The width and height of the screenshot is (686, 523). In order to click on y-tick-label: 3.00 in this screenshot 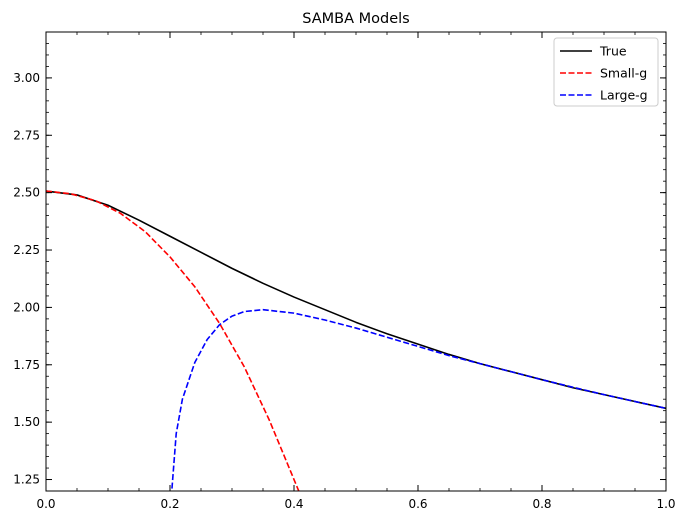, I will do `click(26, 78)`.